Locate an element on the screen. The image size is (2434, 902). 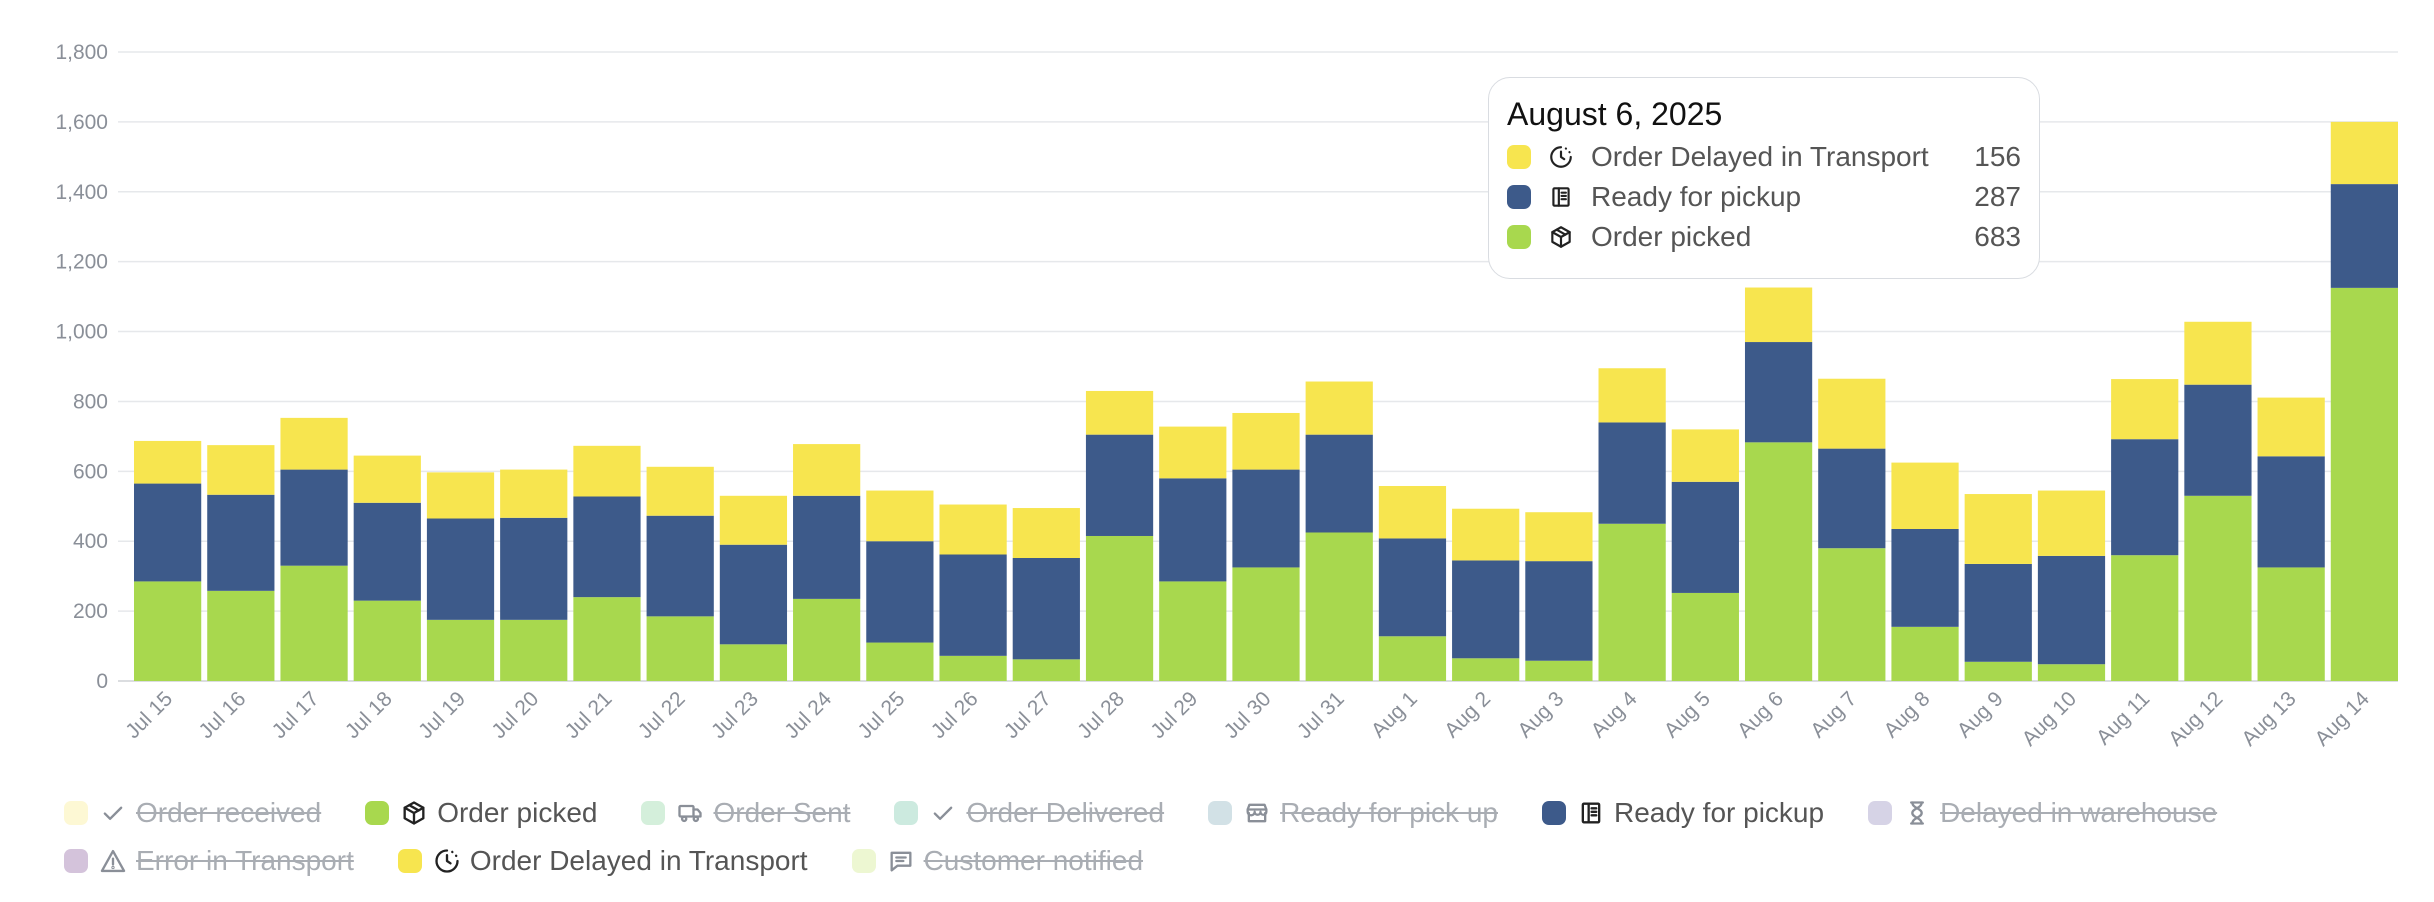
legend-item-order-delivered: Order Delivered is located at coordinates (1029, 813).